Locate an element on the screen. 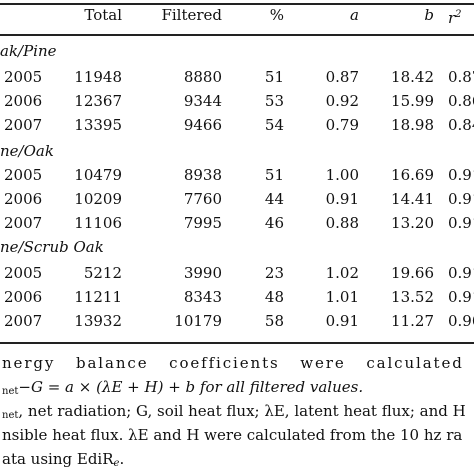 The height and width of the screenshot is (474, 474). row-a: 0.87 is located at coordinates (342, 77).